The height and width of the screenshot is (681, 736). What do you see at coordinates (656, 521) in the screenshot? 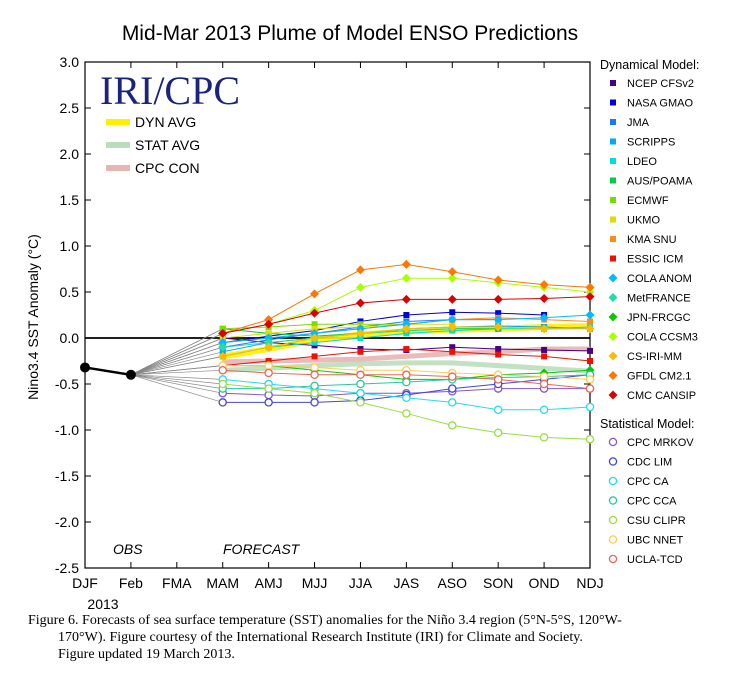
I see `csu-clipr-legend-label: CSU CLIPR` at bounding box center [656, 521].